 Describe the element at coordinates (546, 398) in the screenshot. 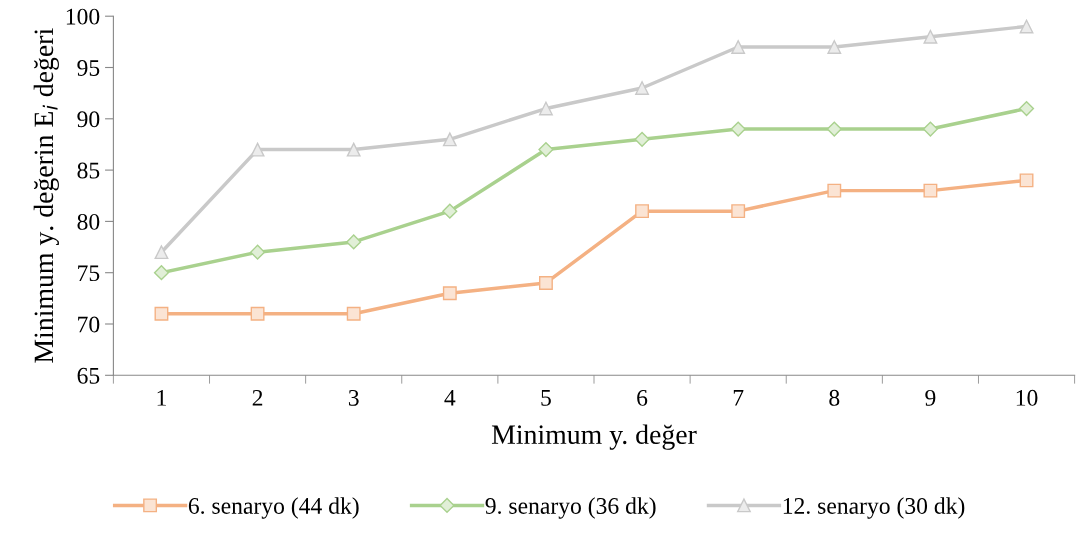

I see `x-tick-label: 5` at that location.